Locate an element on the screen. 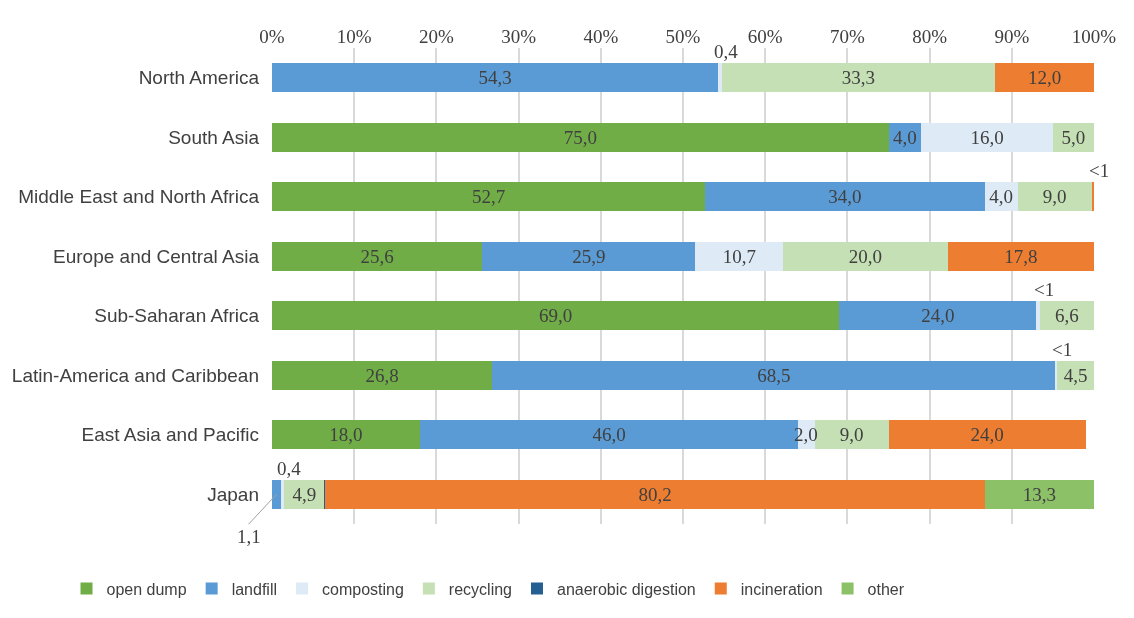 The height and width of the screenshot is (618, 1134). y-tick-label: Europe and Central Asia is located at coordinates (156, 256).